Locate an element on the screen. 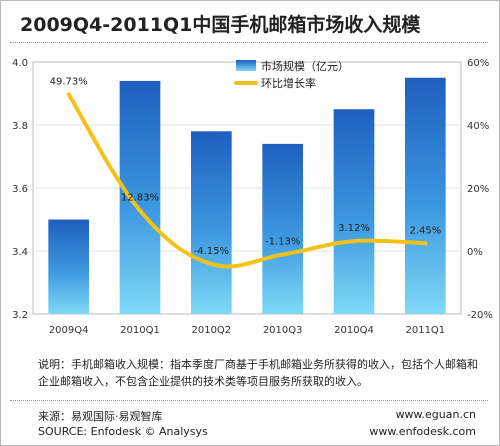 The width and height of the screenshot is (500, 446). x-axis-ticks: 2009Q4 2010Q1 2010Q2 2010Q3 2010Q4 2011Q1 is located at coordinates (247, 330).